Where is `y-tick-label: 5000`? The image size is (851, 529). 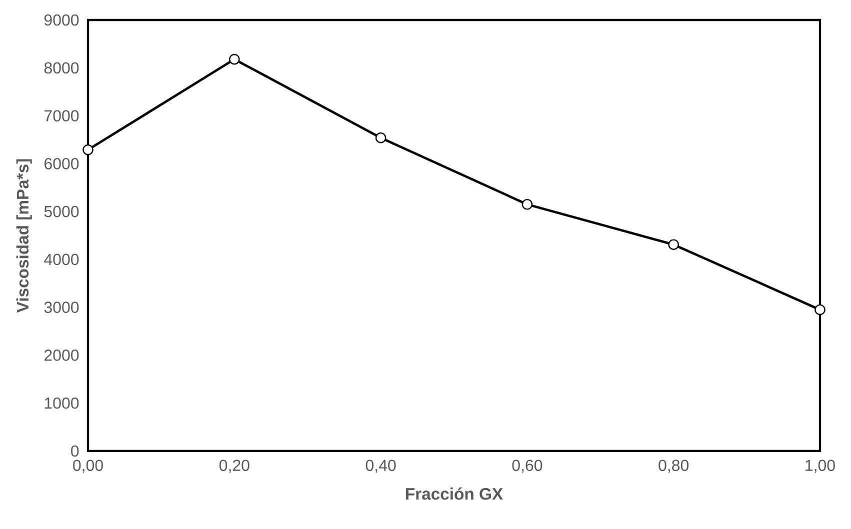
y-tick-label: 5000 is located at coordinates (61, 212).